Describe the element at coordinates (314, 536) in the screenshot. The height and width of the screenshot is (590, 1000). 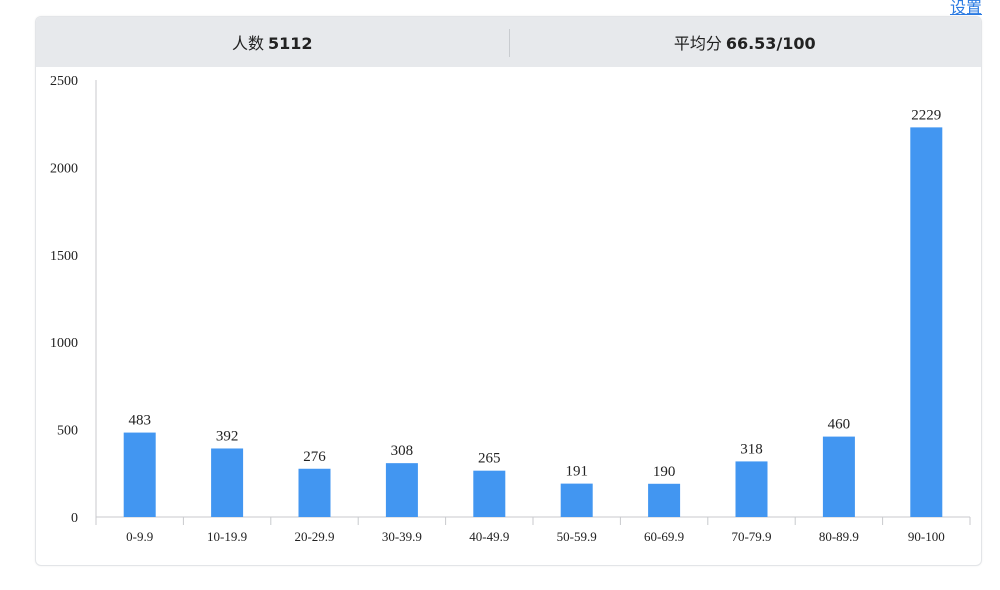
I see `x-tick-label-20-29.9: 20-29.9` at that location.